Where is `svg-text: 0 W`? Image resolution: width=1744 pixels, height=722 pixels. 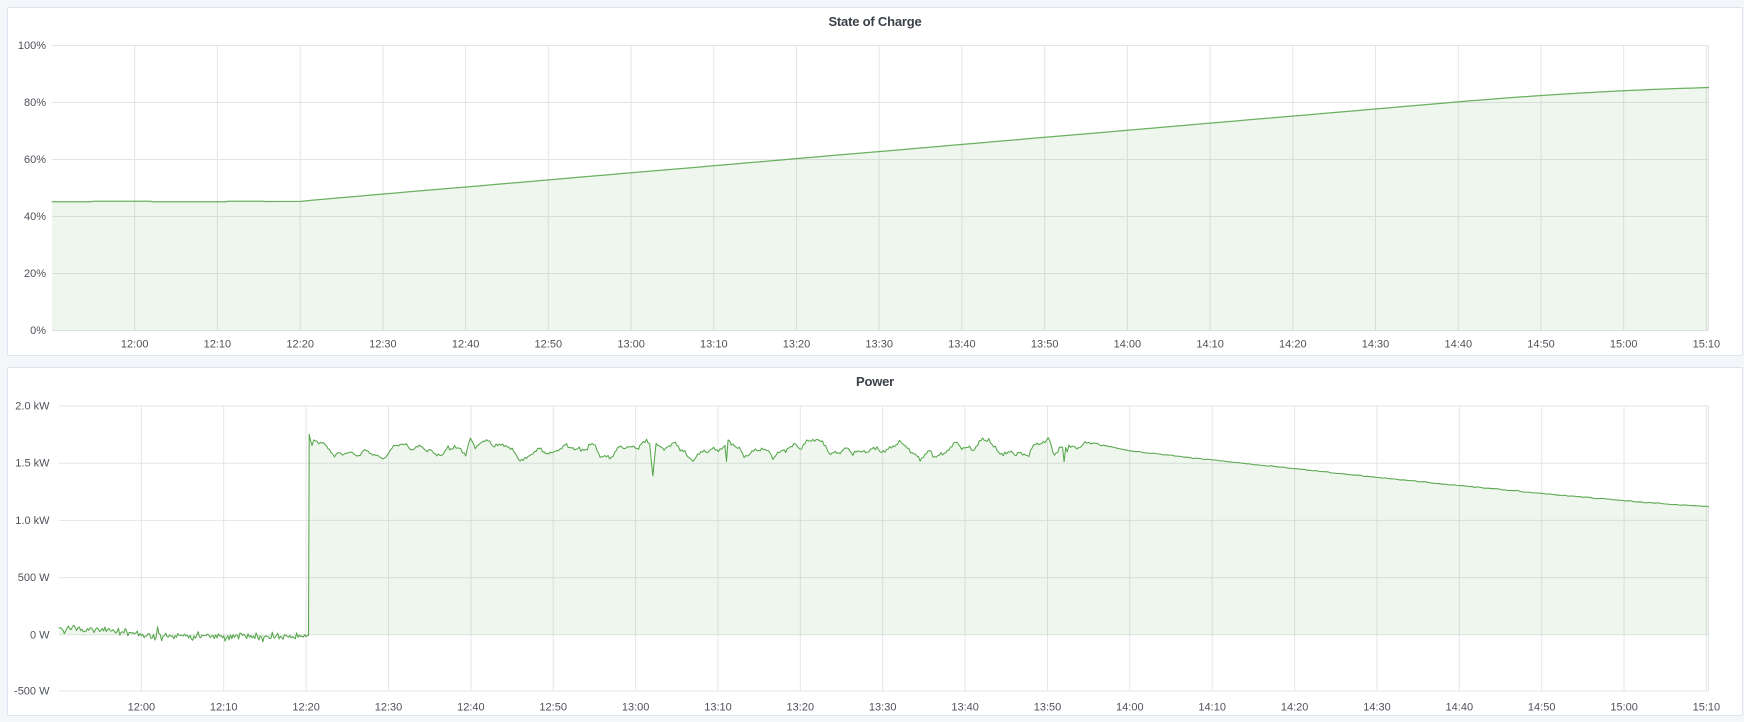
svg-text: 0 W is located at coordinates (40, 635).